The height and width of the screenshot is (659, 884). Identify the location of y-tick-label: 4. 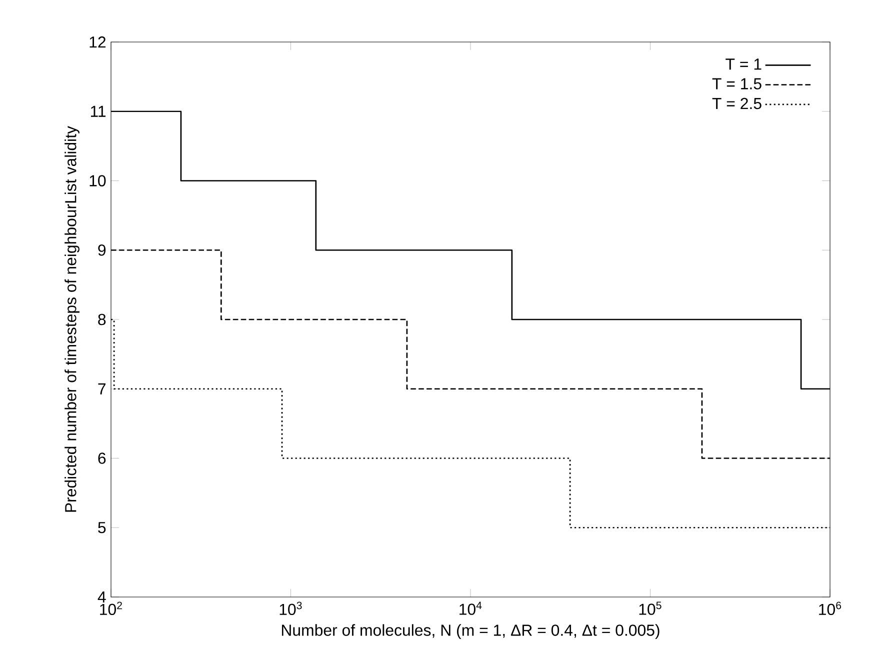
(102, 597).